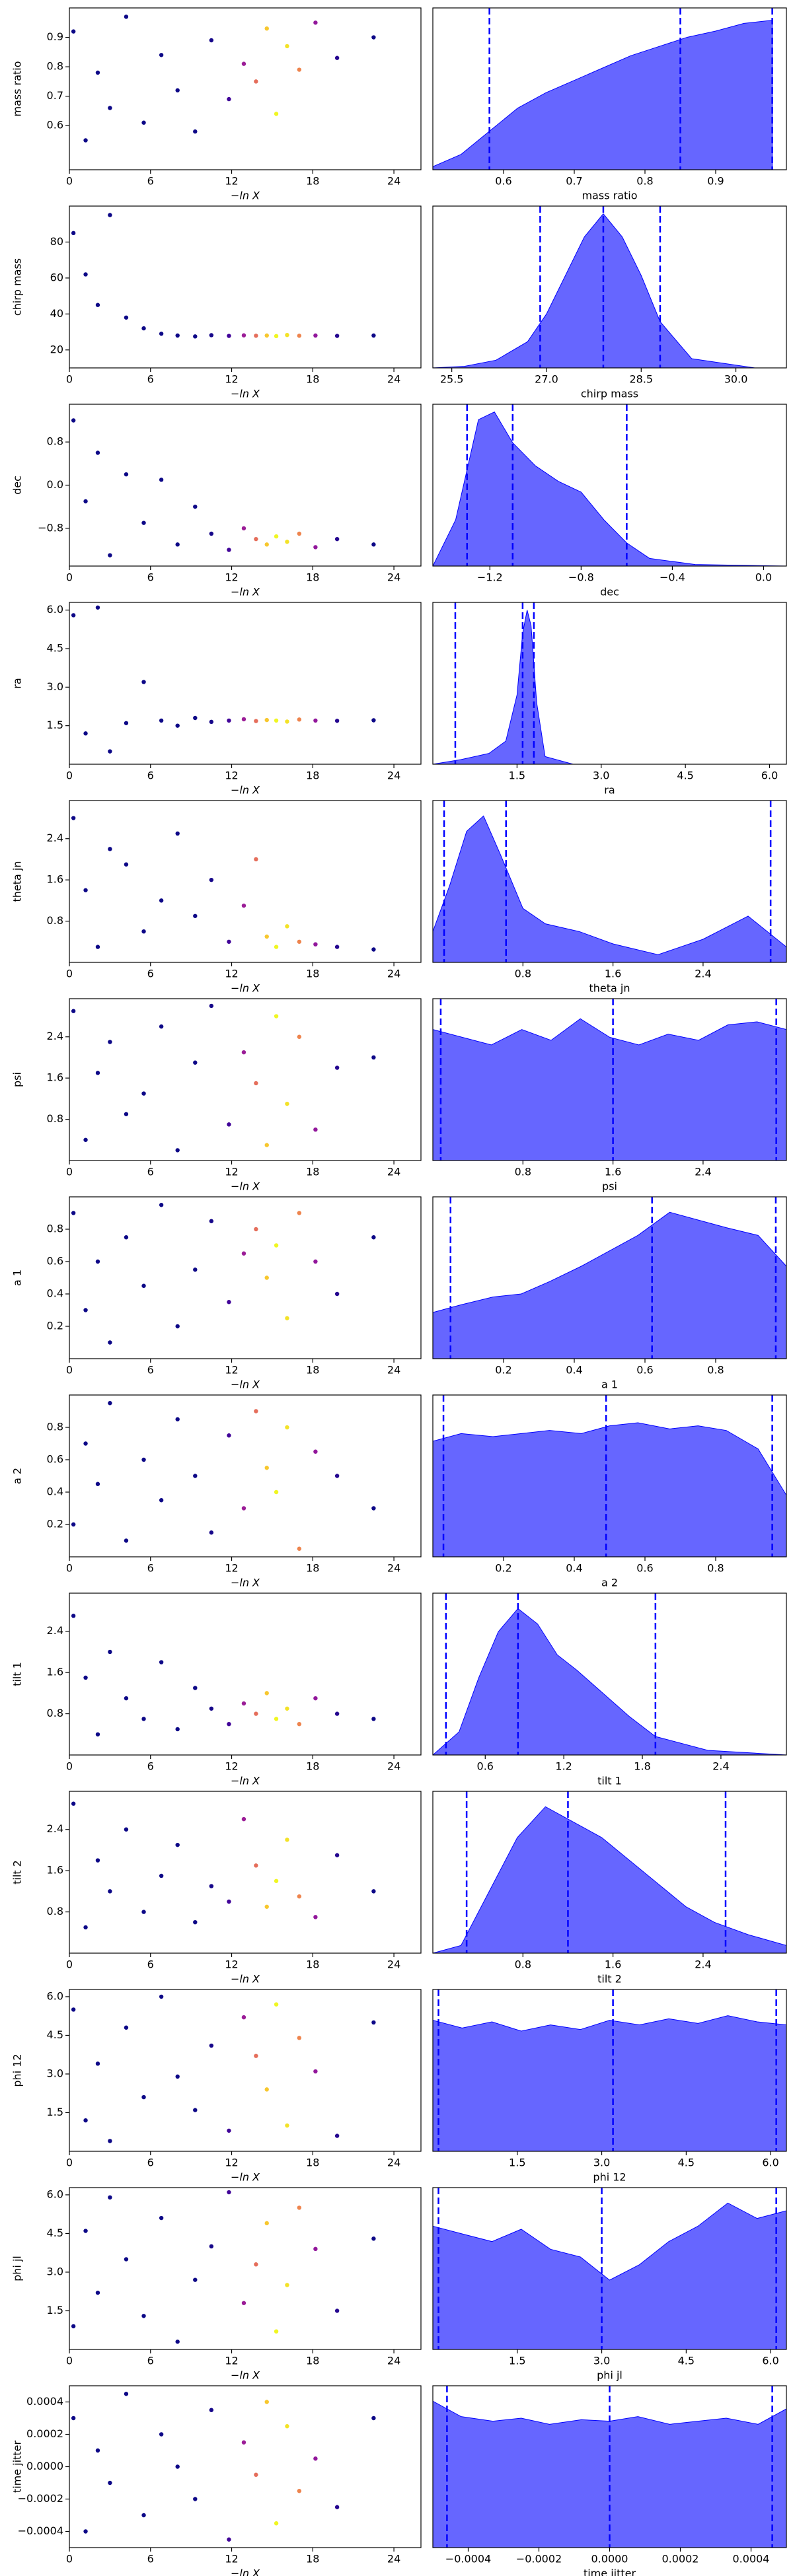 The width and height of the screenshot is (793, 2576). Describe the element at coordinates (18, 2070) in the screenshot. I see `y-axis-label: phi 12` at that location.